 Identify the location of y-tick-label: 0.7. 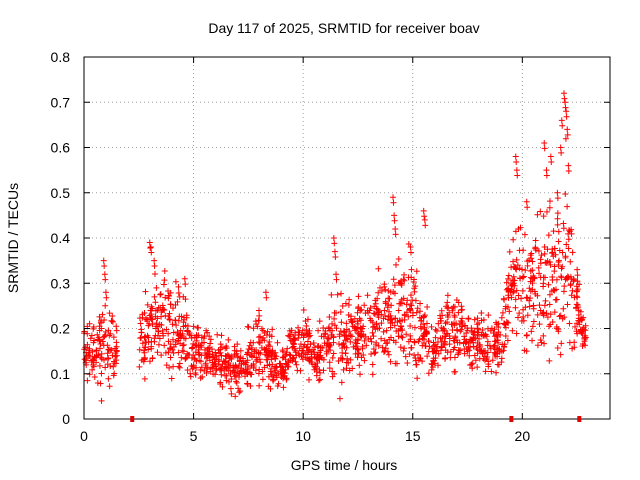
(61, 102).